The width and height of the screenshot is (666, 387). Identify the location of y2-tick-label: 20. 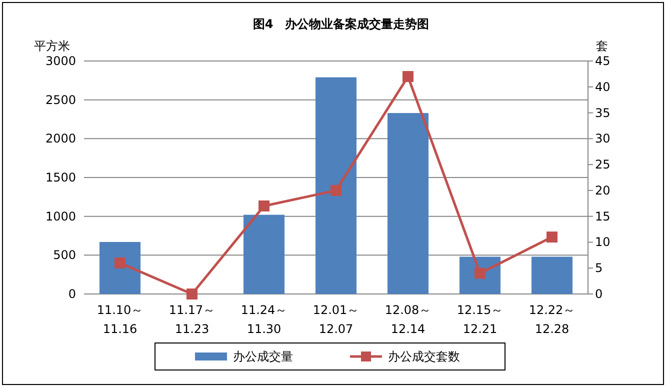
(602, 190).